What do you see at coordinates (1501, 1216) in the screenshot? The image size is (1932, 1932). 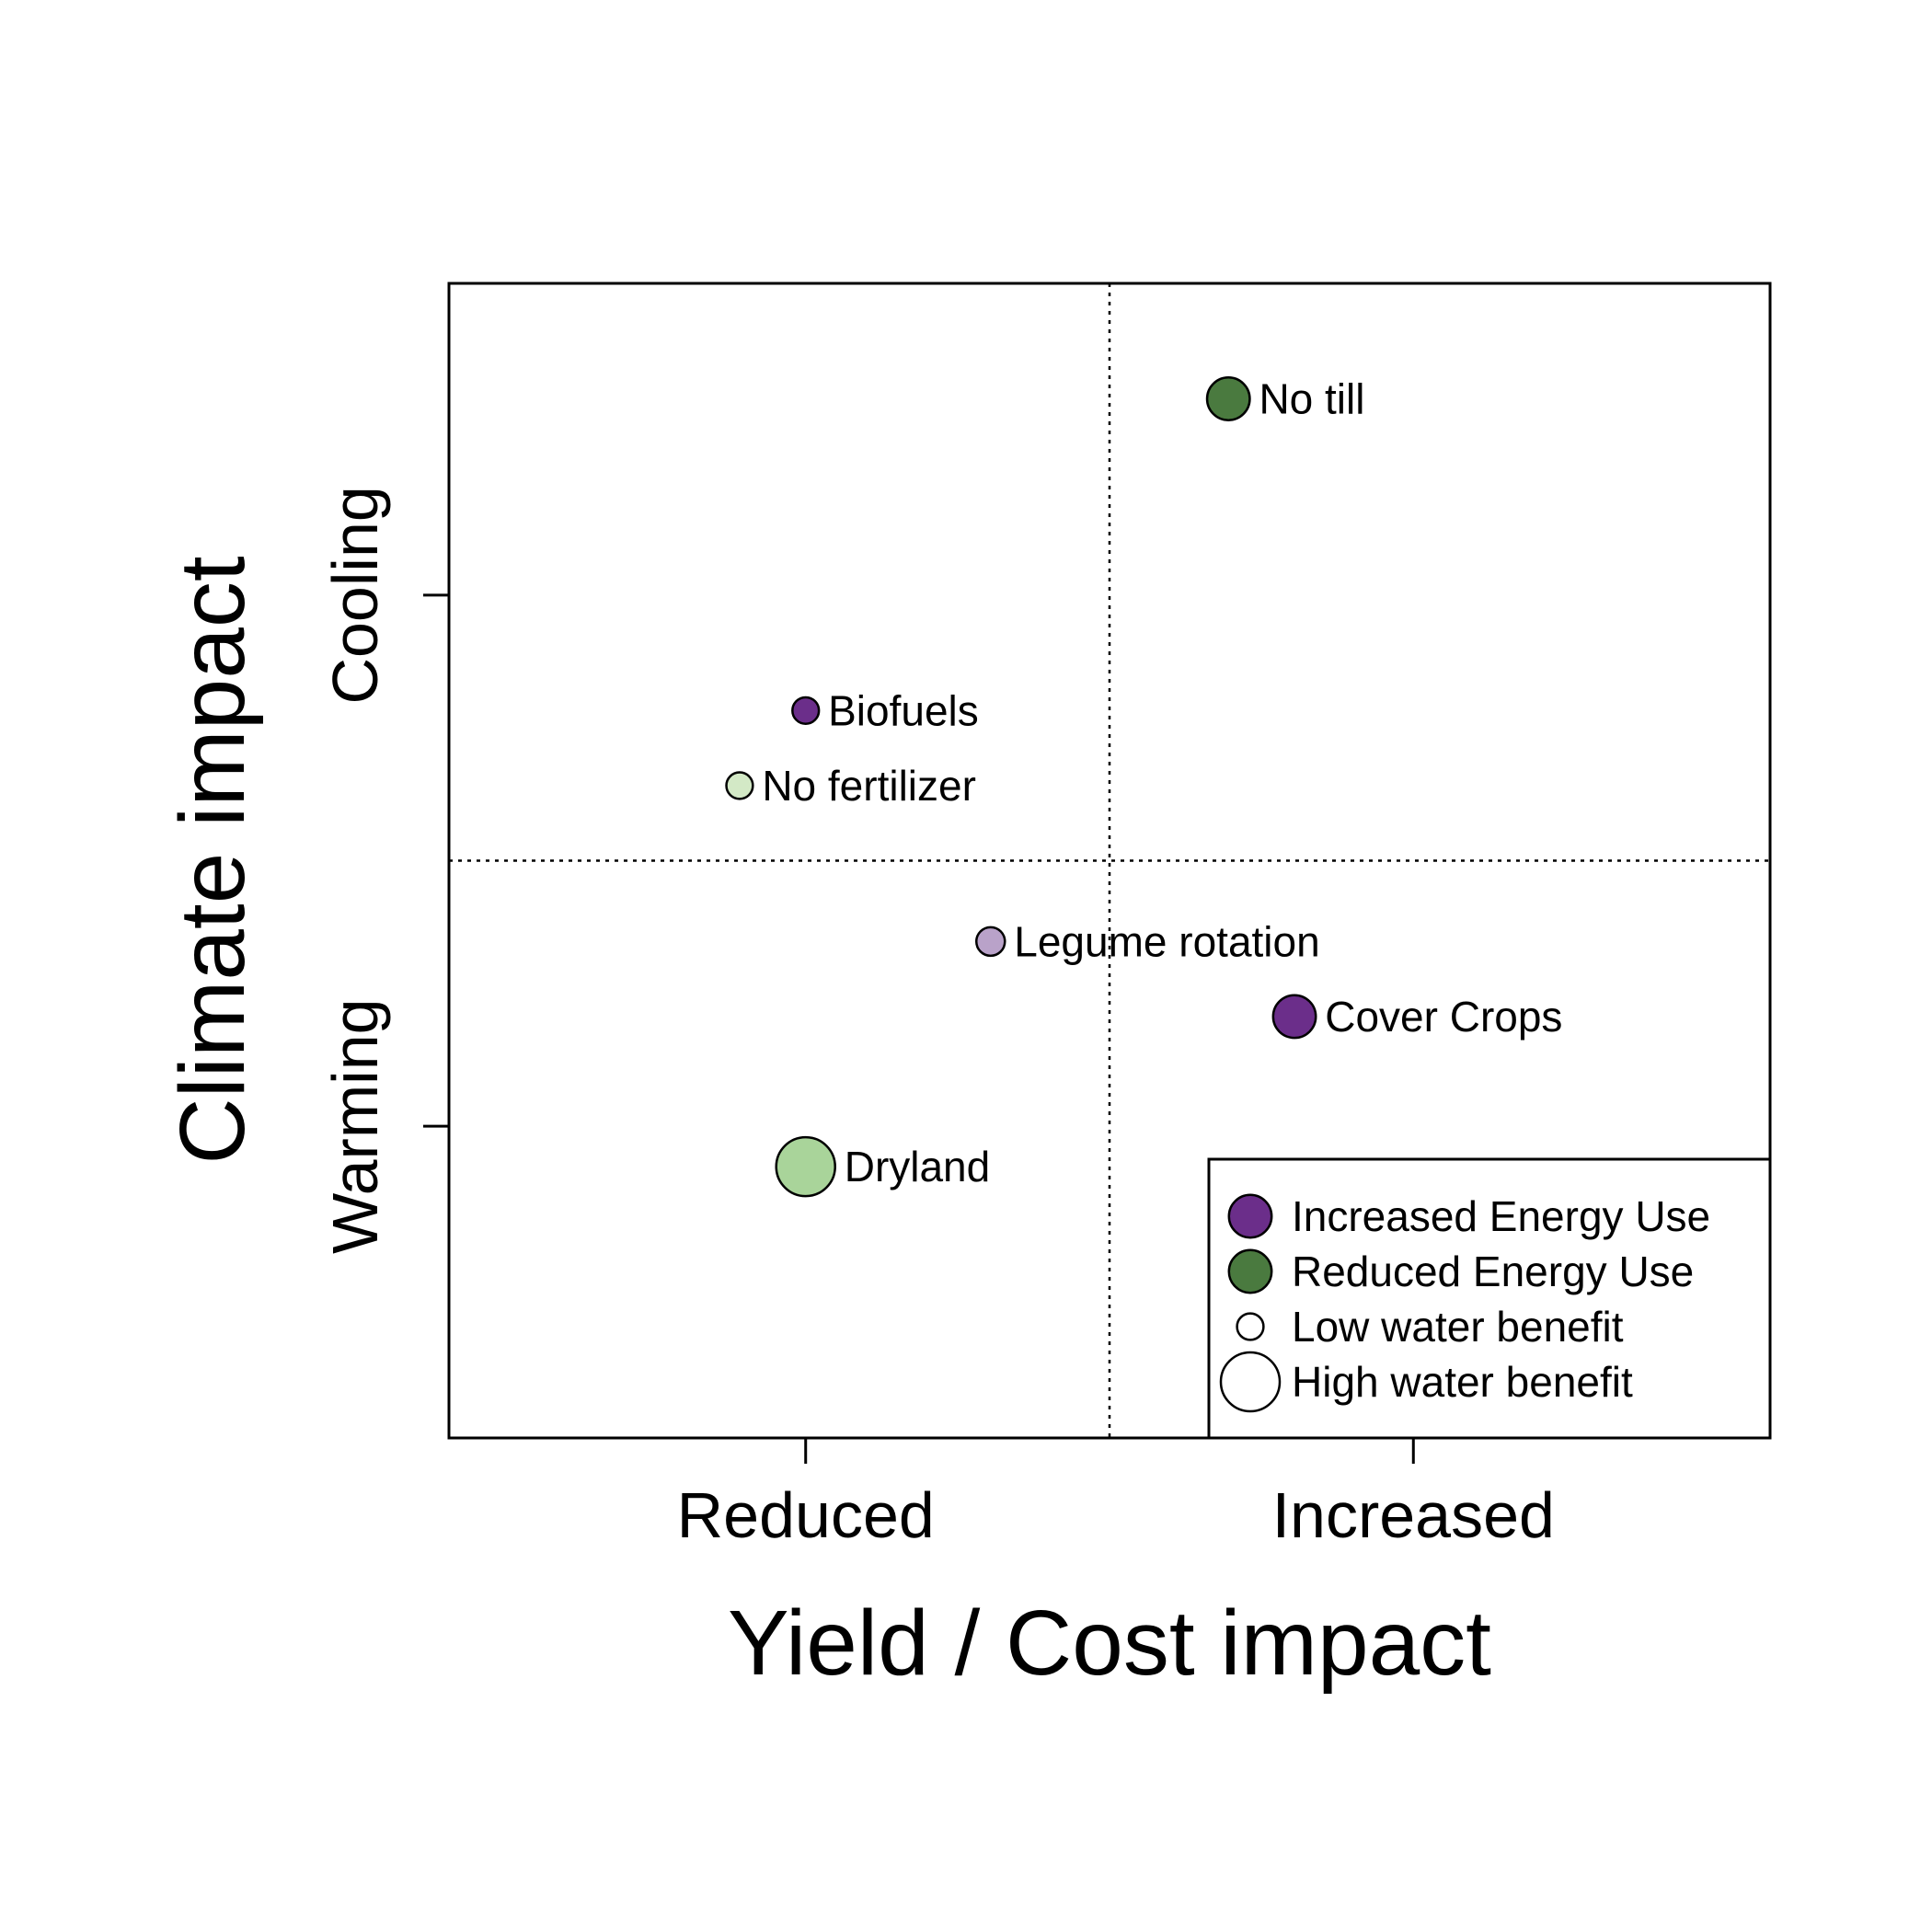 I see `legend-label: Increased Energy Use` at bounding box center [1501, 1216].